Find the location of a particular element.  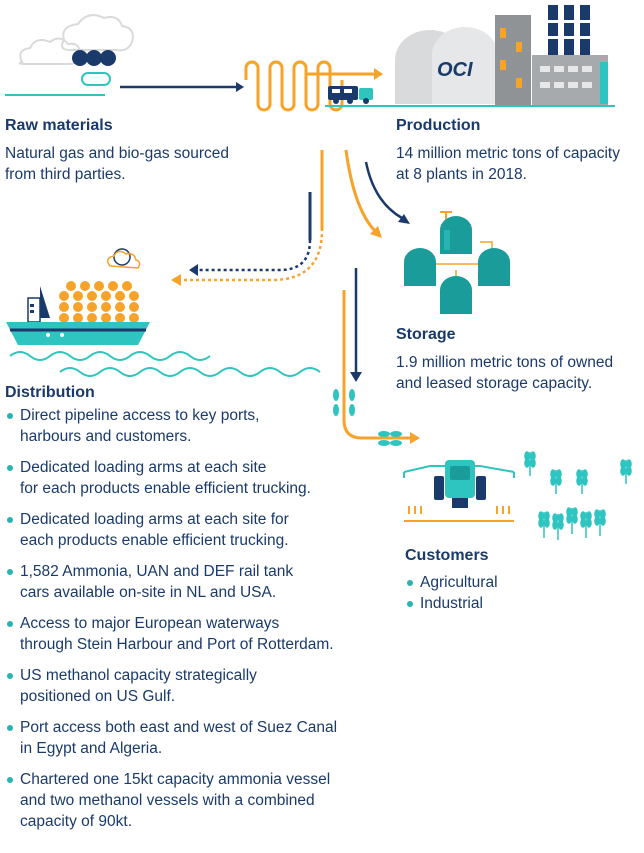

customers-list: Agricultural Industrial is located at coordinates (505, 593).